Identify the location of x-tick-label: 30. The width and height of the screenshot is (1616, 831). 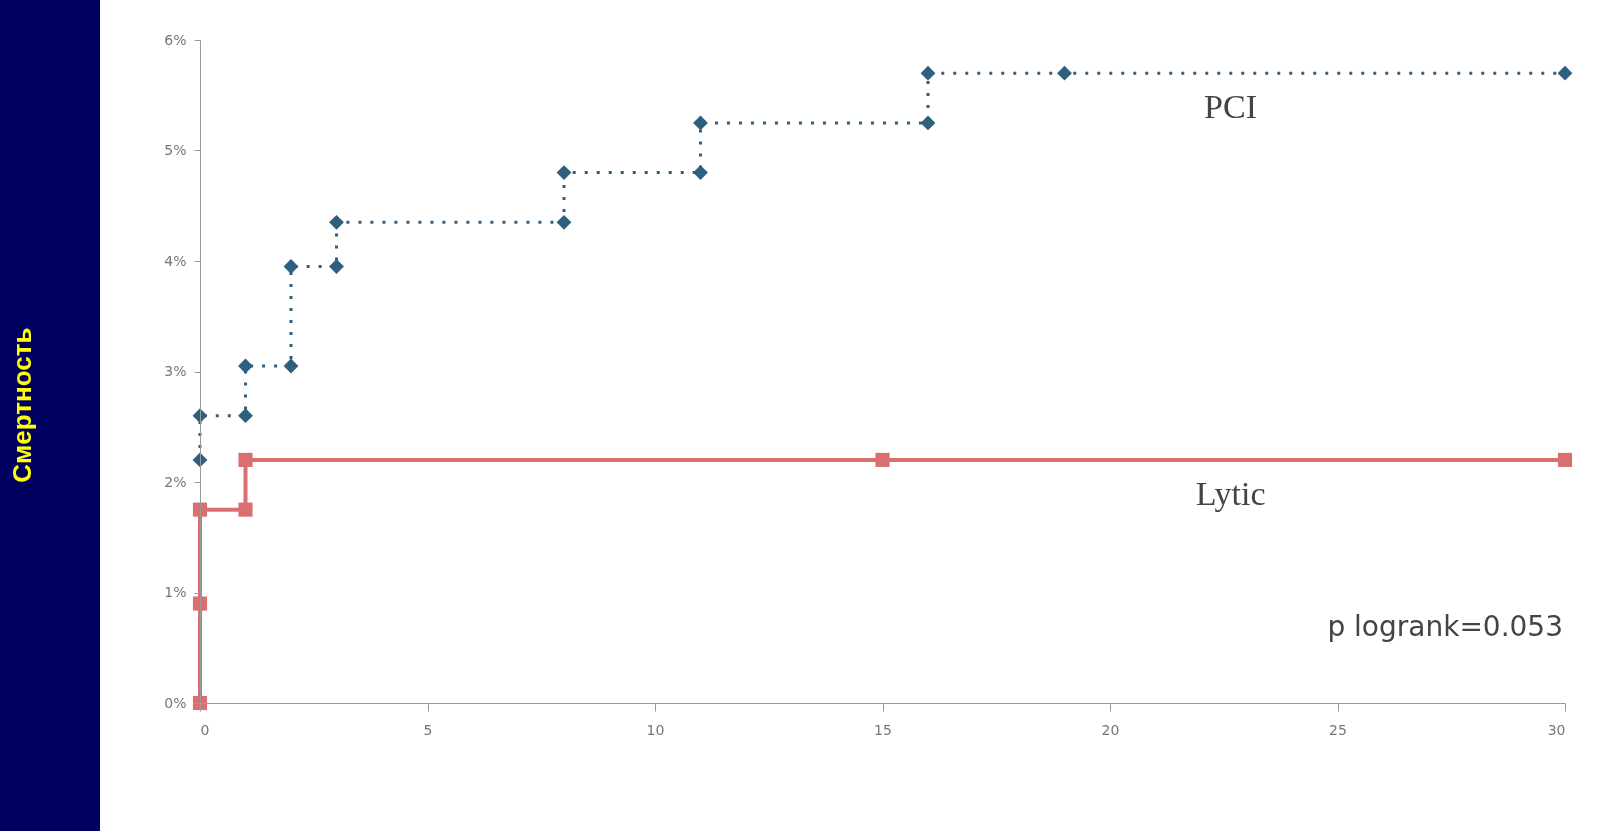
(1556, 729).